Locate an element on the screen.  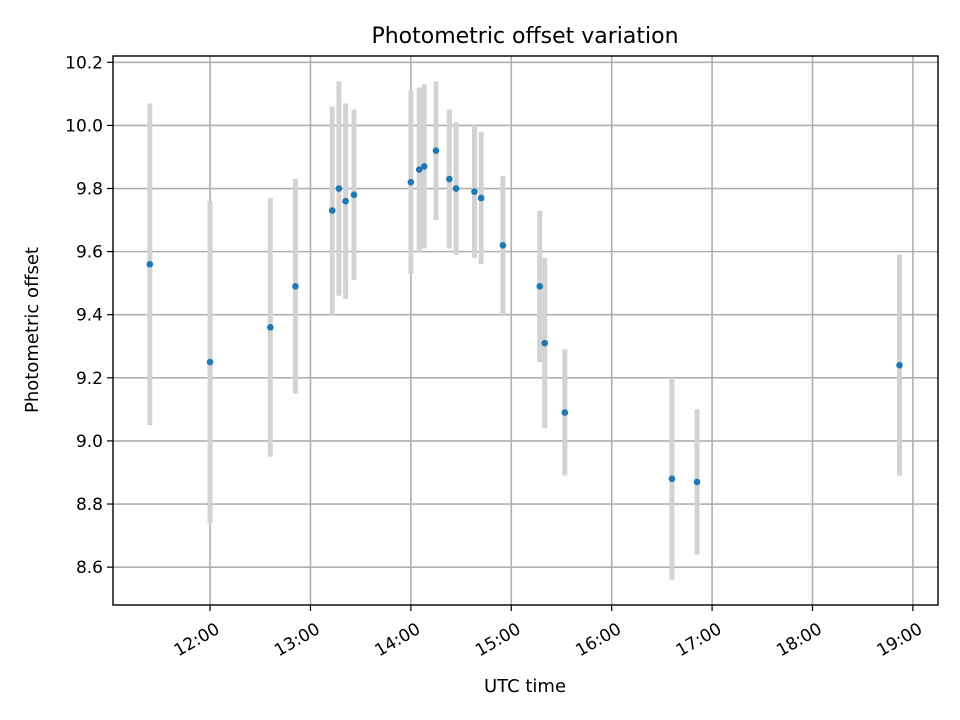
y-axis-ticks: 8.6 8.8 9.0 9.2 9.4 9.6 9.8 10.0 10.2 is located at coordinates (89, 315).